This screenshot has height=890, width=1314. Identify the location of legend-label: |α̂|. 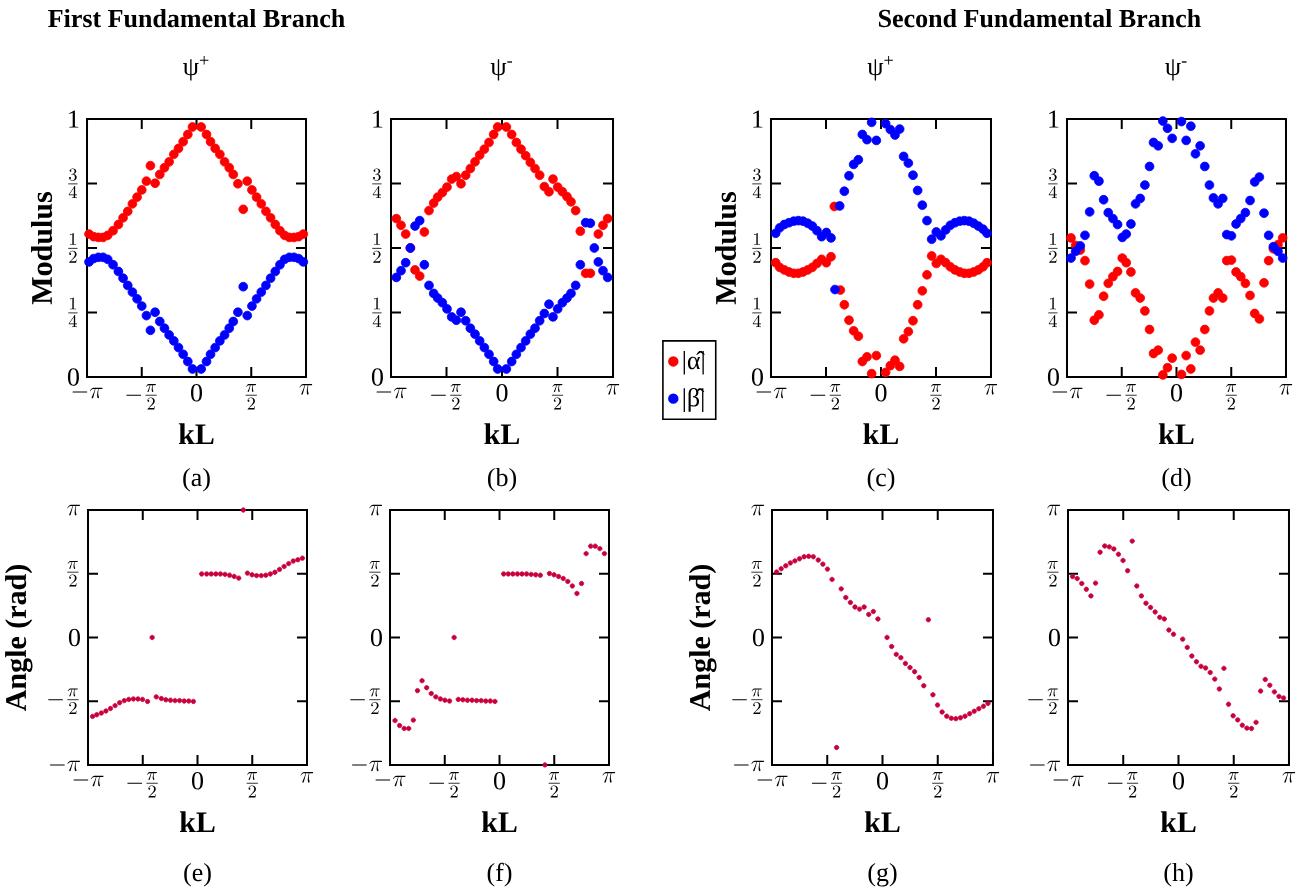
(694, 362).